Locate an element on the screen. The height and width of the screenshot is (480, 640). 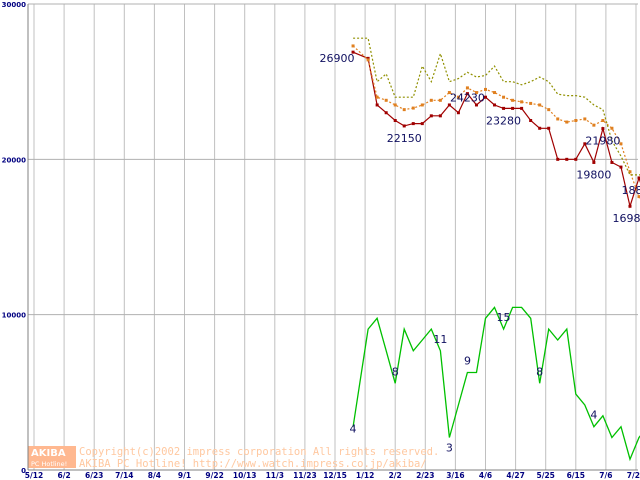
x-tick-label: 3/16 is located at coordinates (455, 475).